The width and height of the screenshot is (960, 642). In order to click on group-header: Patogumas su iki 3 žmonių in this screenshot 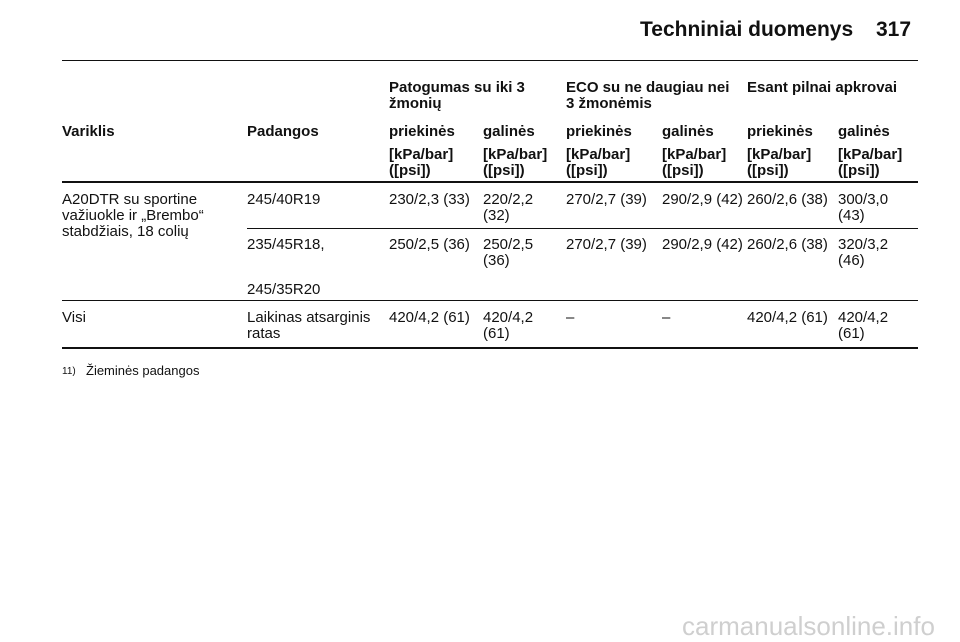, I will do `click(457, 95)`.